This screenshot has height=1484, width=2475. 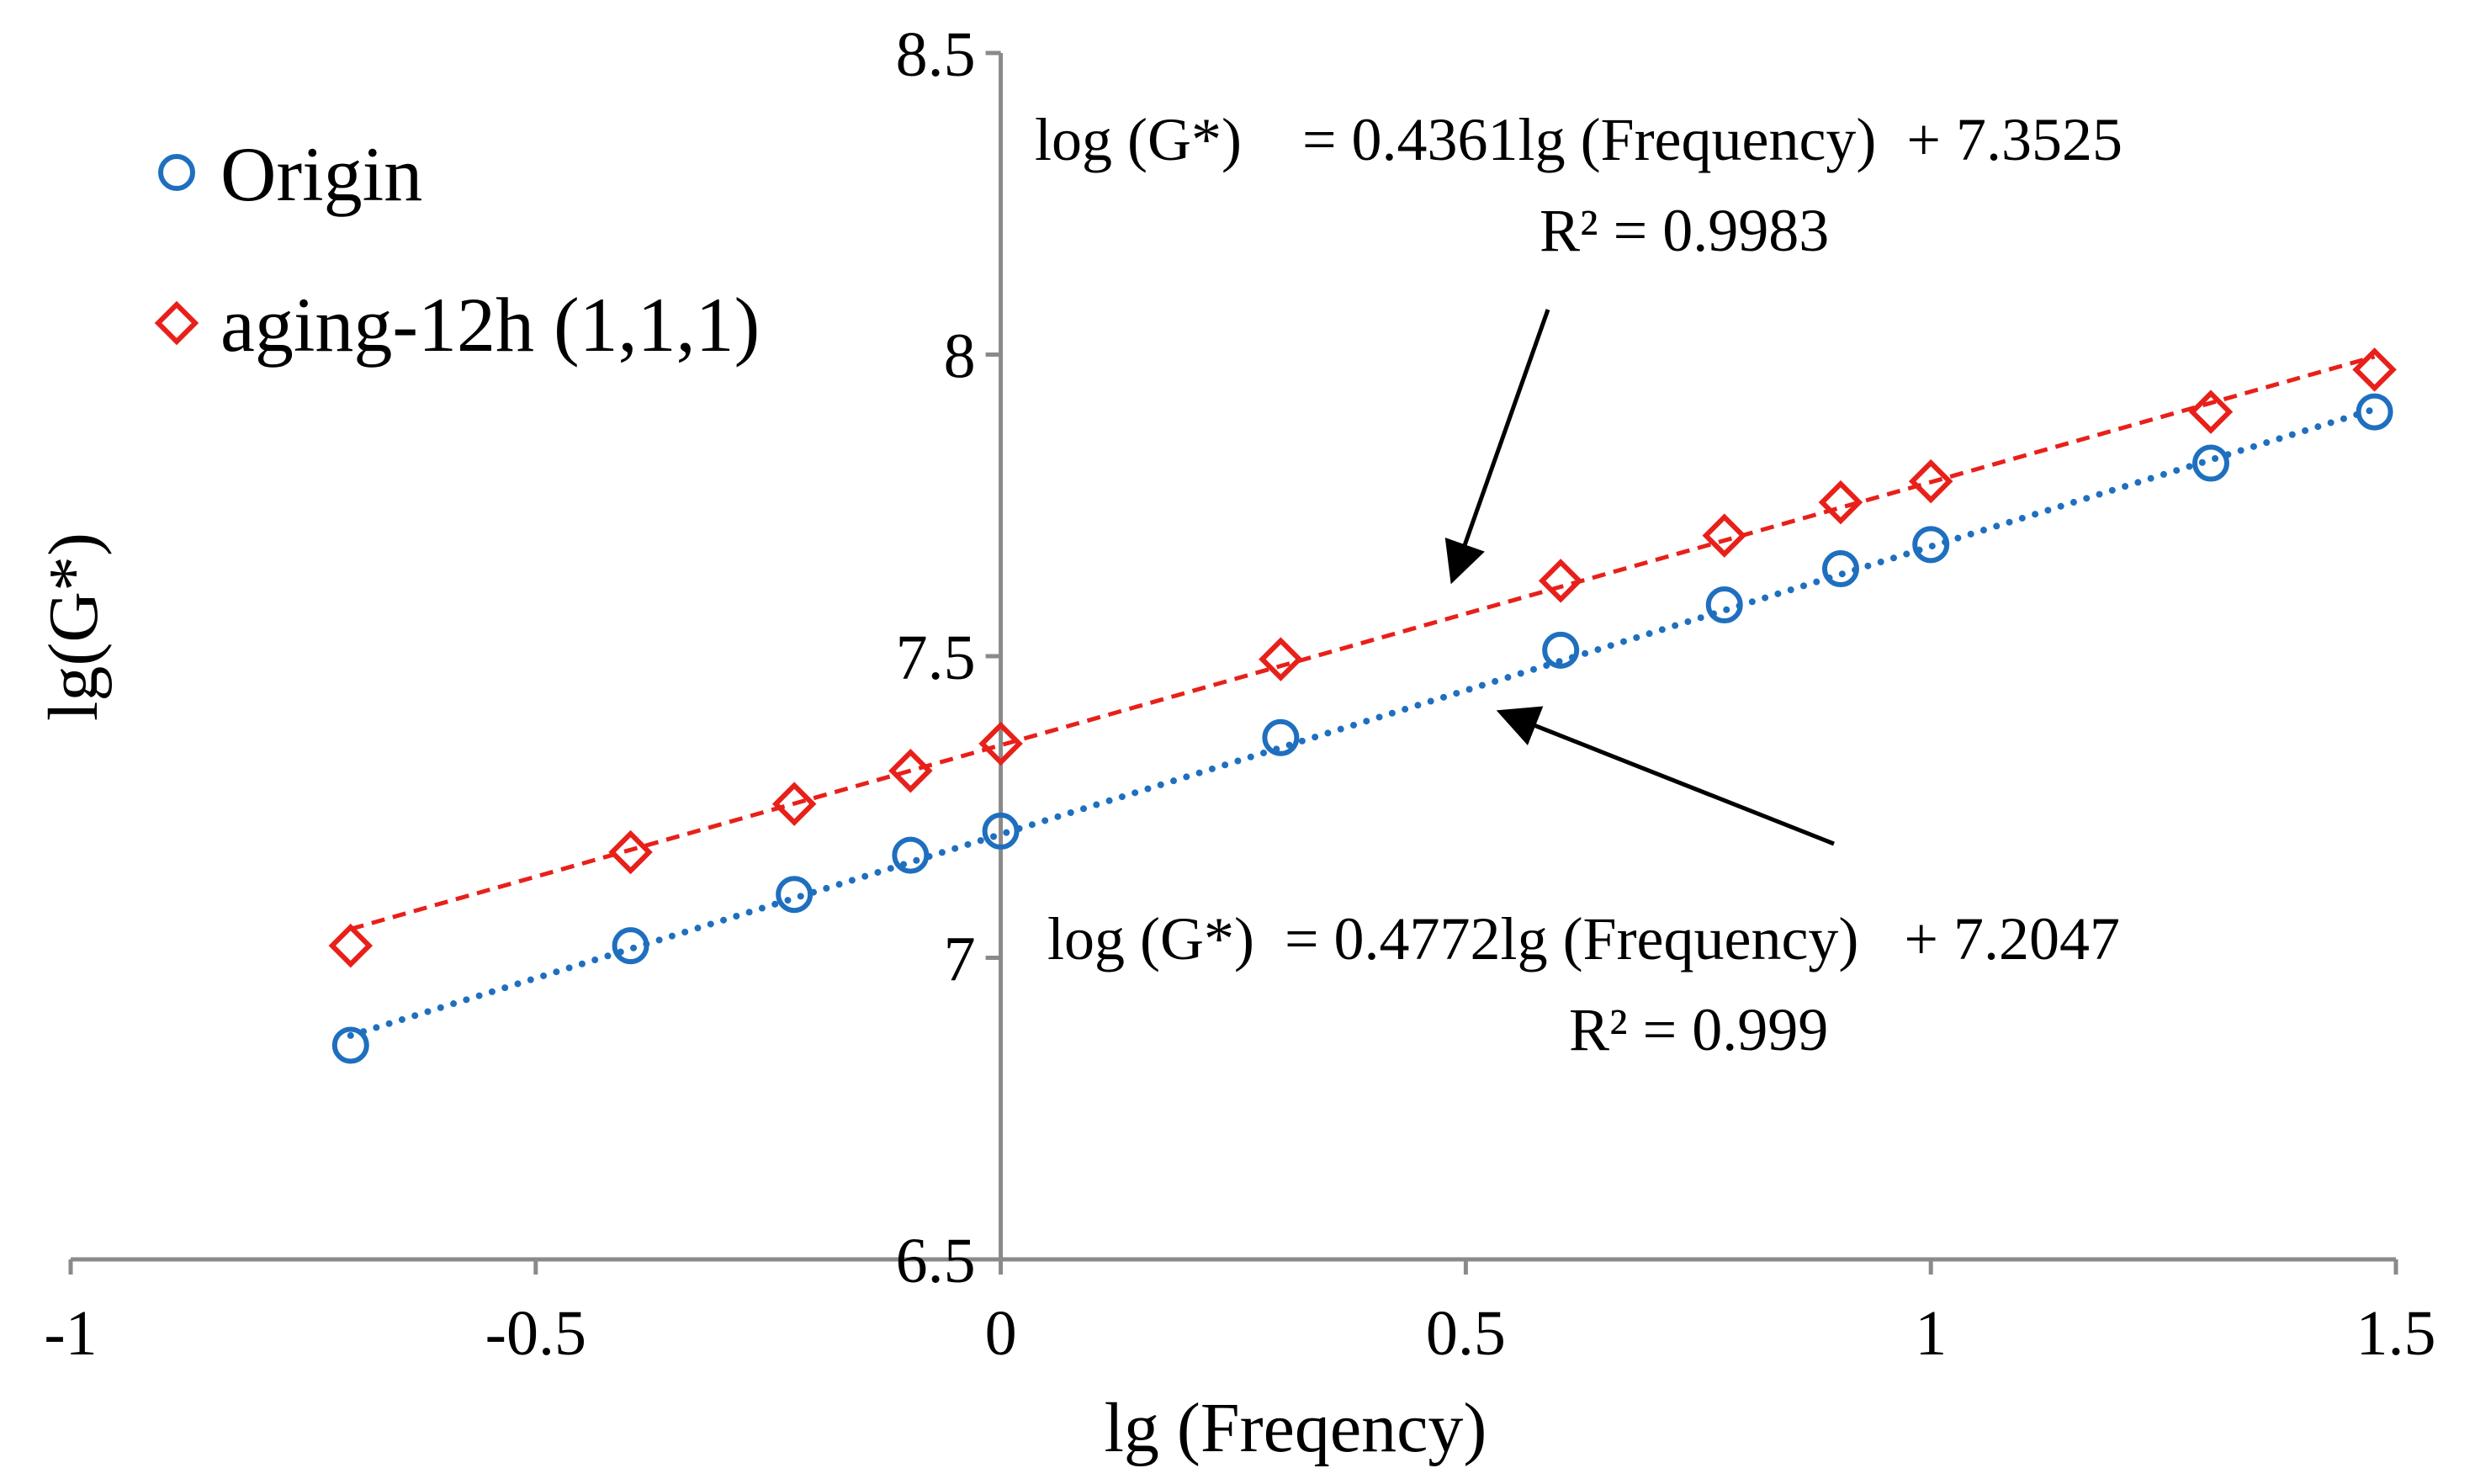 What do you see at coordinates (1931, 1333) in the screenshot?
I see `x-tick-label: 1` at bounding box center [1931, 1333].